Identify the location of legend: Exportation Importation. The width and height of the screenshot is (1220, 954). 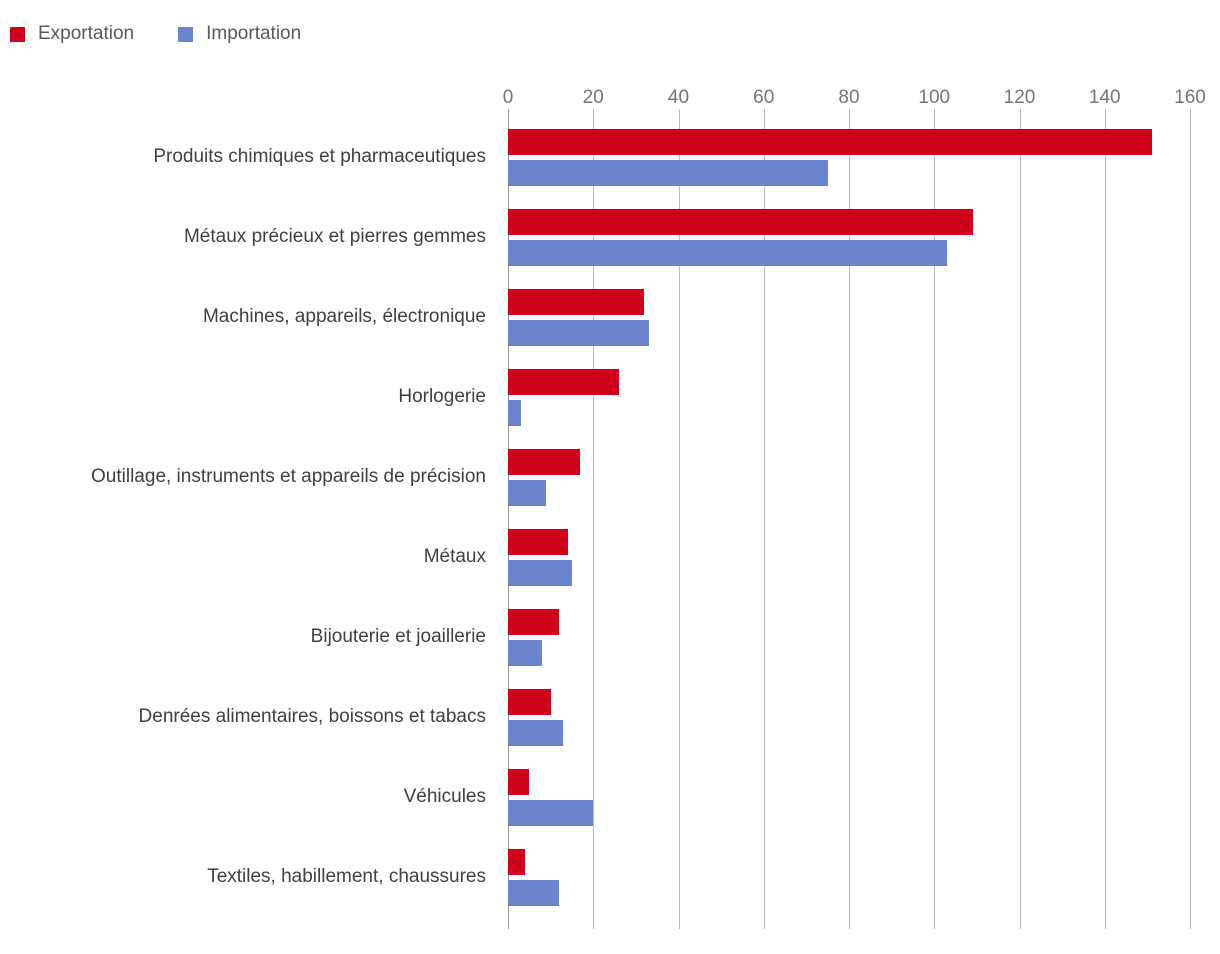
(610, 25).